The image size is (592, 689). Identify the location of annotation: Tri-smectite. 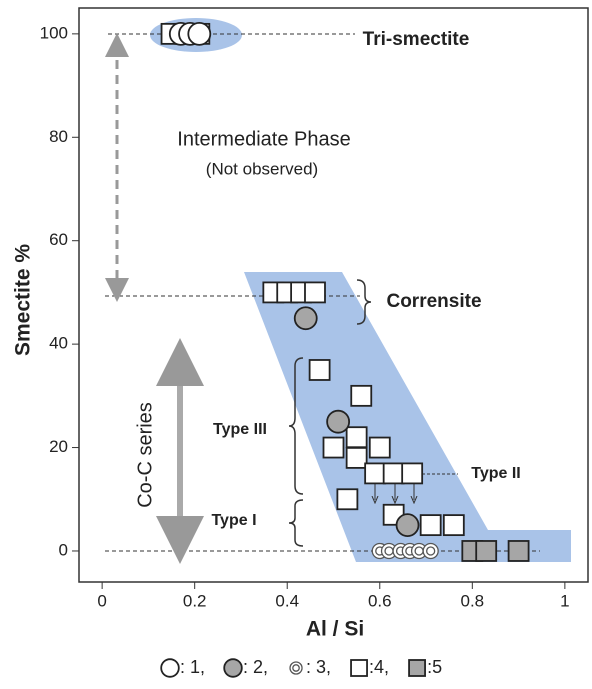
(416, 39).